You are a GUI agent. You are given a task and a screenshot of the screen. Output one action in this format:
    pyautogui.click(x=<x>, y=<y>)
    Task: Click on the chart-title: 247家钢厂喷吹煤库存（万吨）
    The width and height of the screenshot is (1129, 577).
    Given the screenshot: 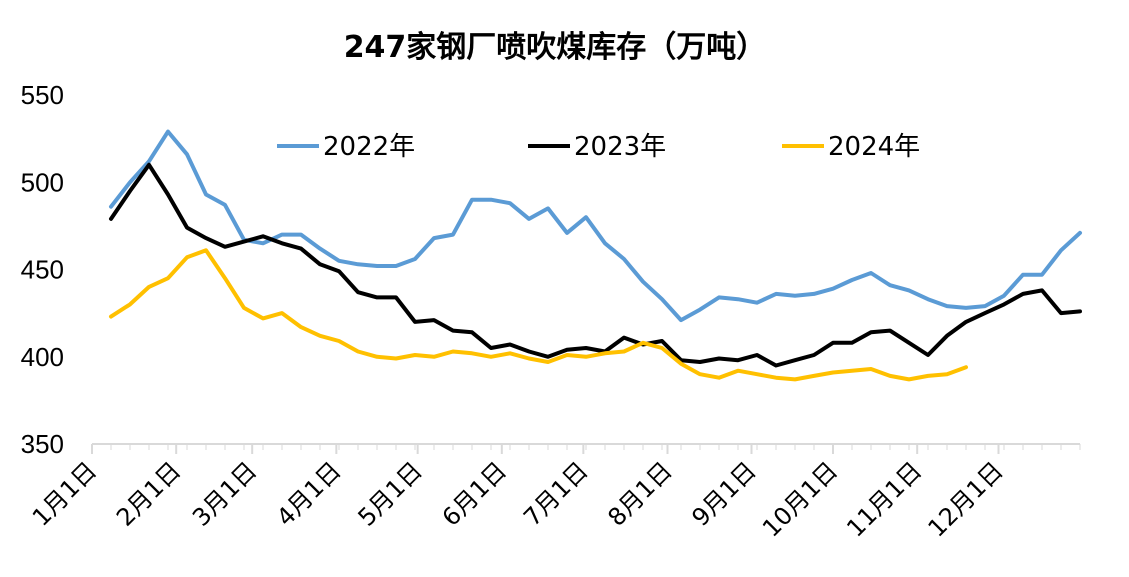 What is the action you would take?
    pyautogui.click(x=555, y=47)
    